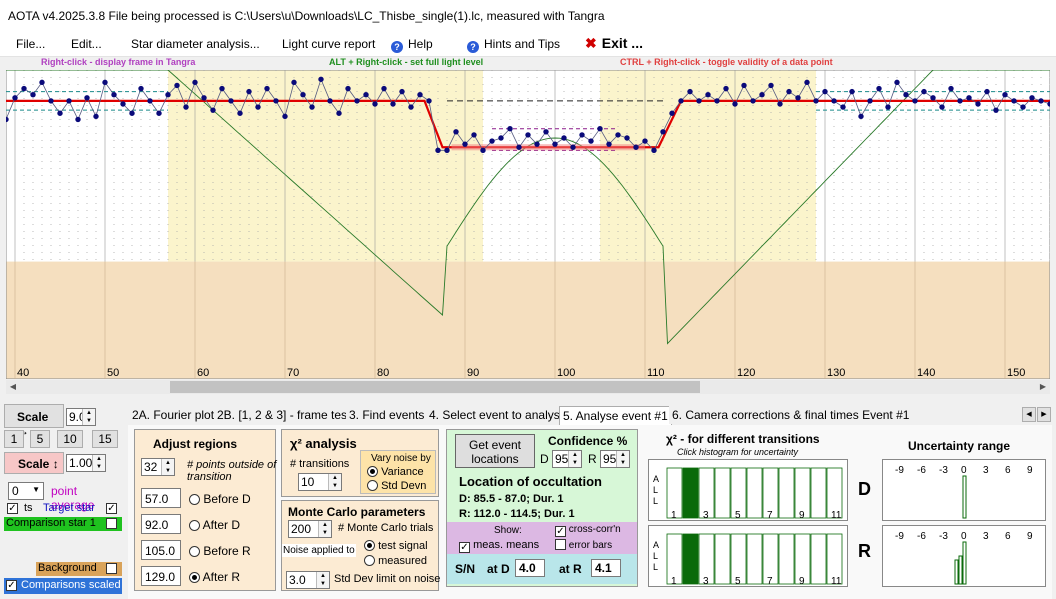 The width and height of the screenshot is (1056, 599). I want to click on confidence-d-input: 95 ▲ ▼, so click(567, 459).